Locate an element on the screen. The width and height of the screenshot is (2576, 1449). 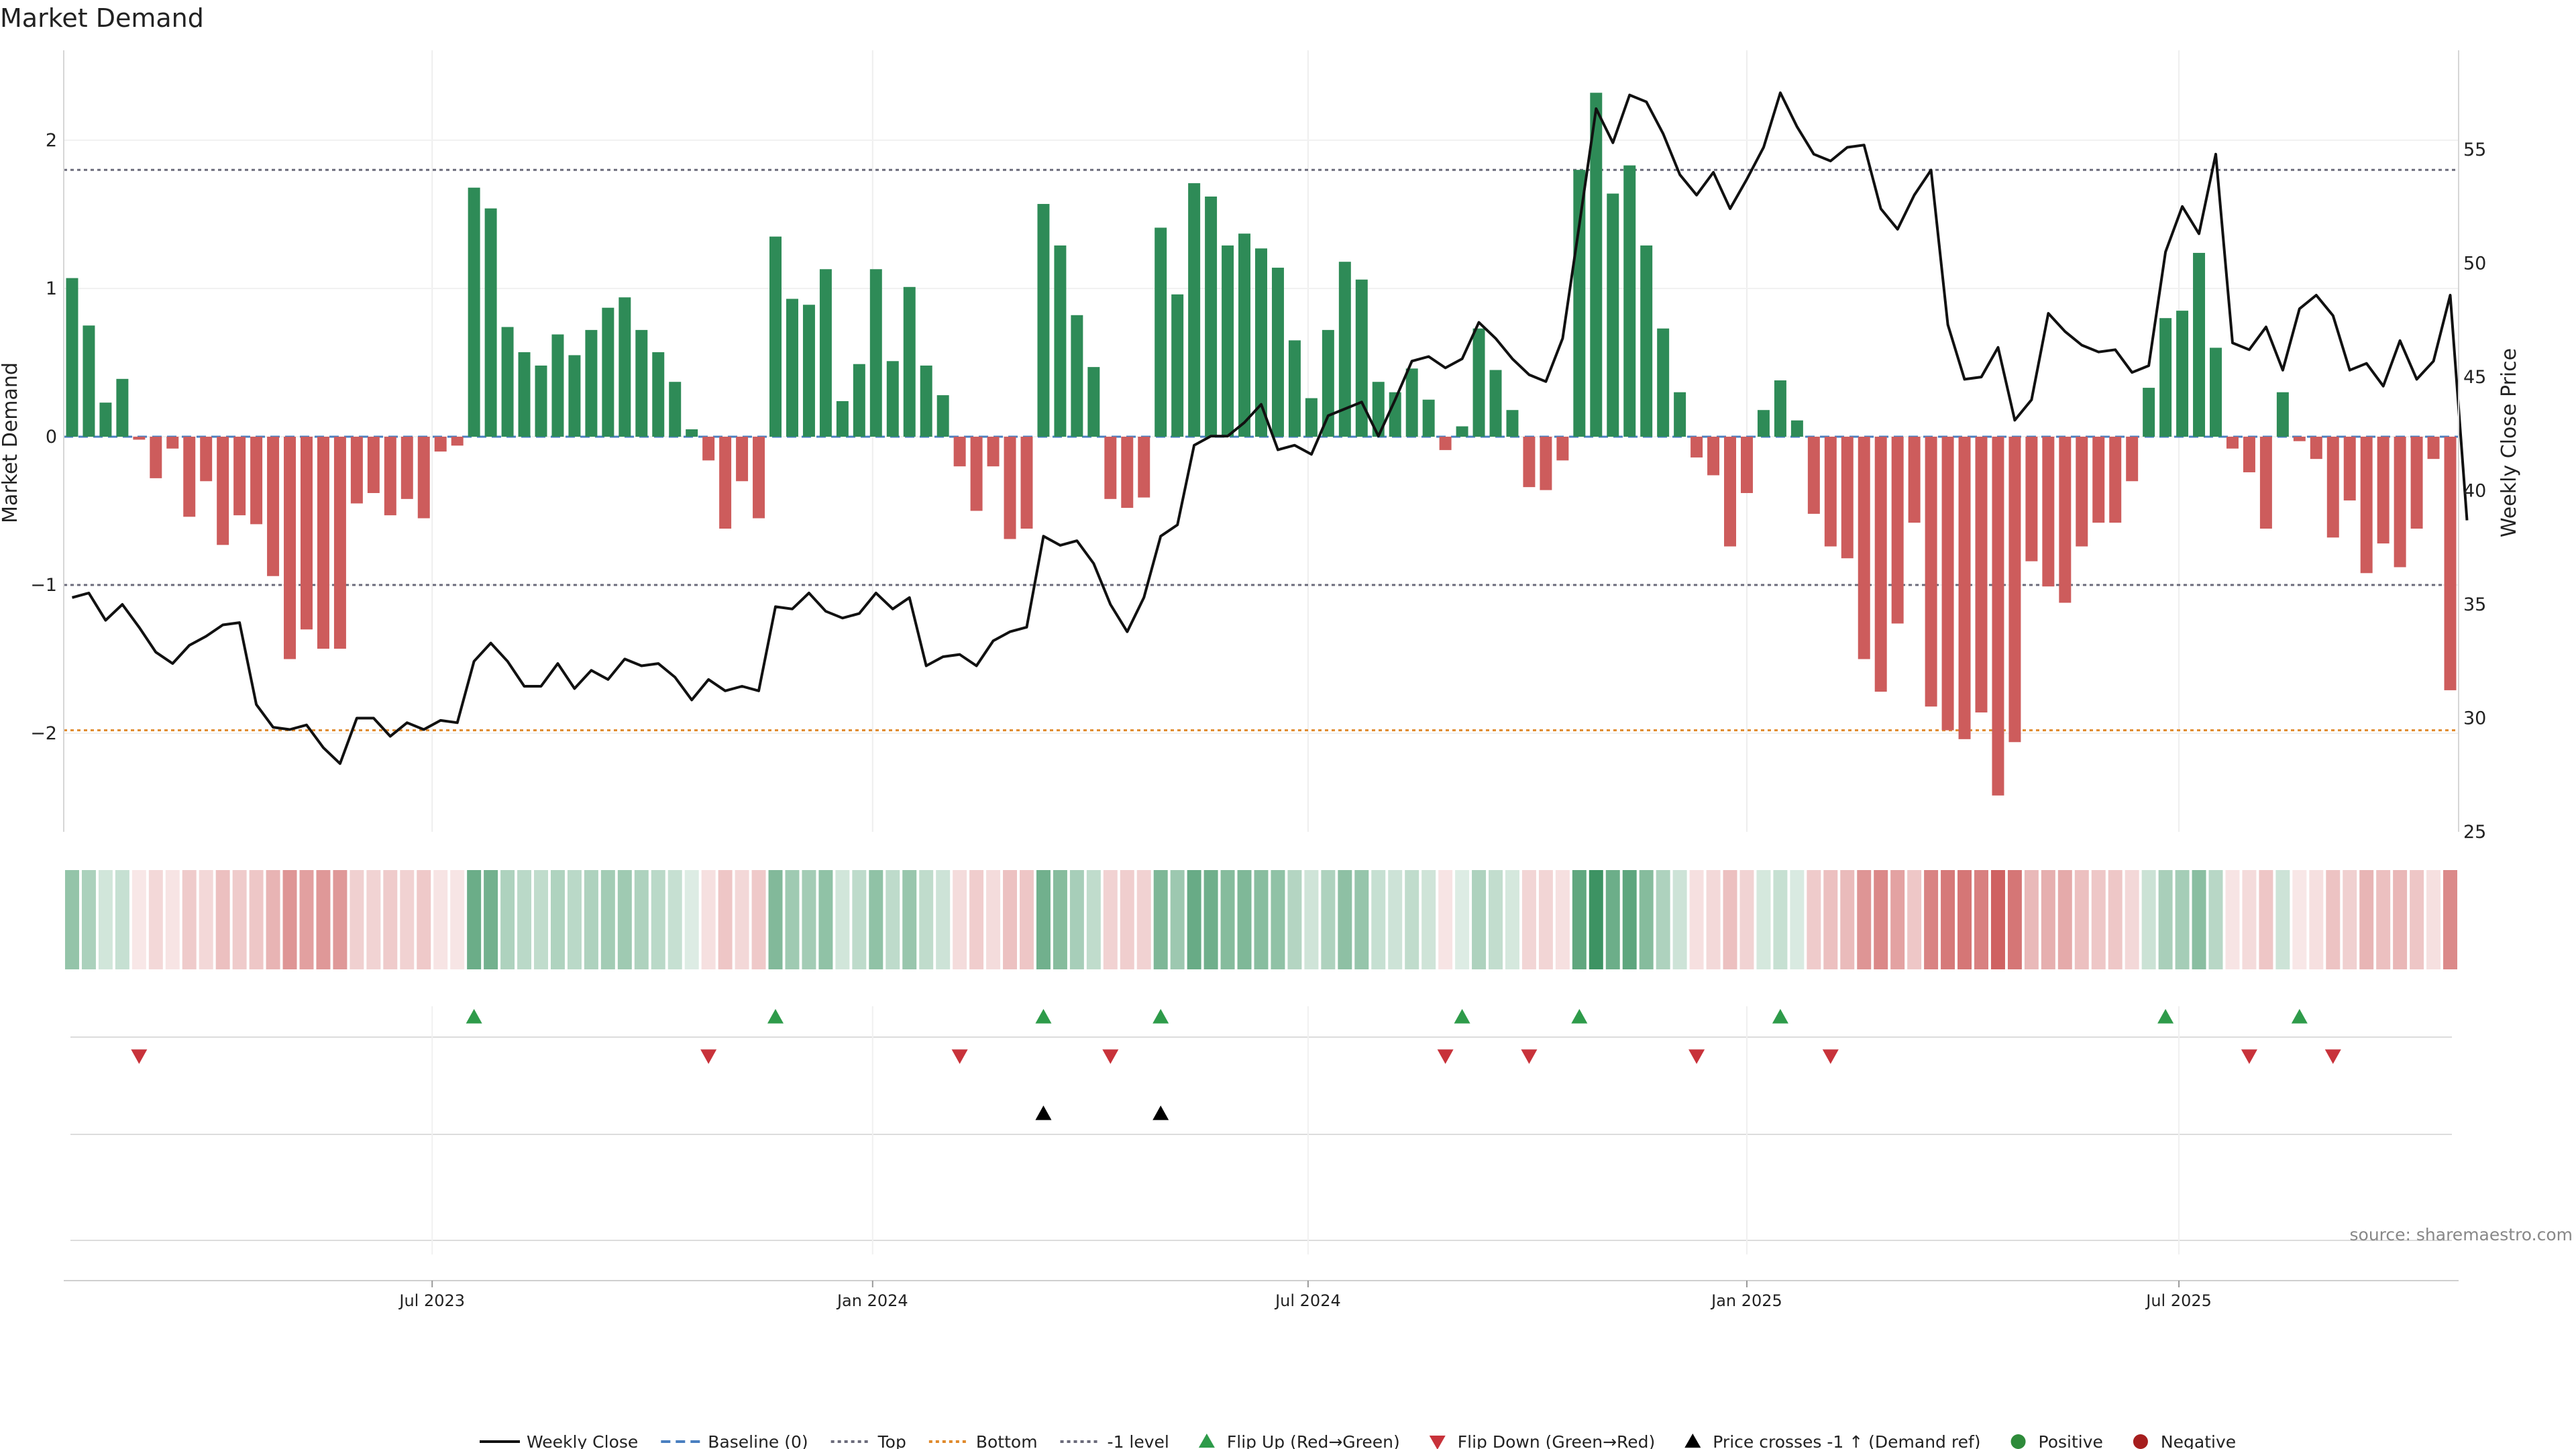
legend-label: Top is located at coordinates (891, 1440).